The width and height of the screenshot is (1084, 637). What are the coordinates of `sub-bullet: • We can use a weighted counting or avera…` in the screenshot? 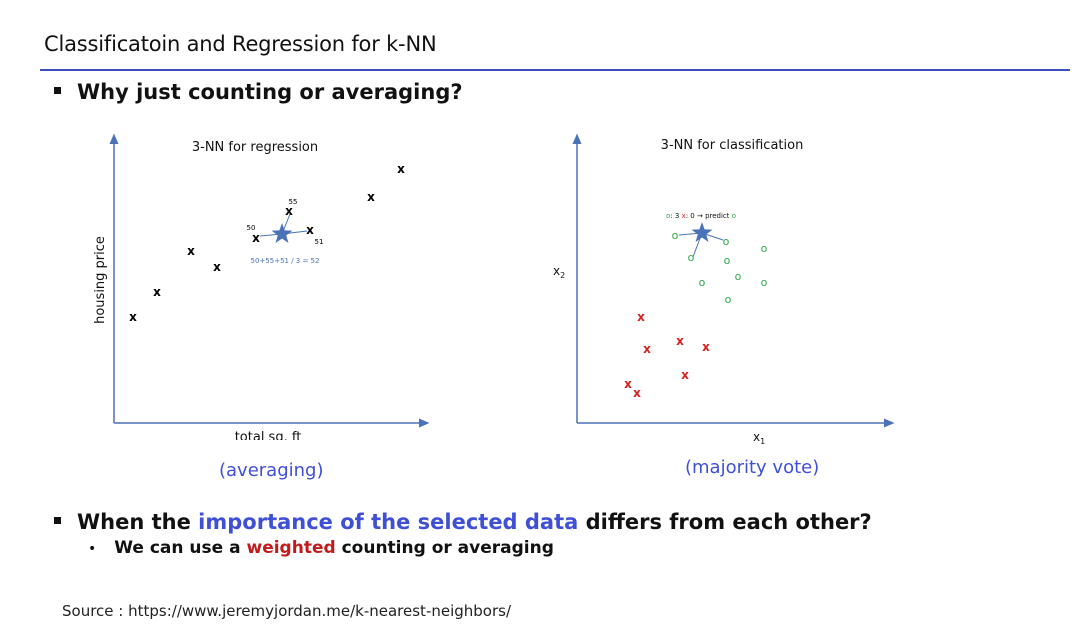 It's located at (321, 548).